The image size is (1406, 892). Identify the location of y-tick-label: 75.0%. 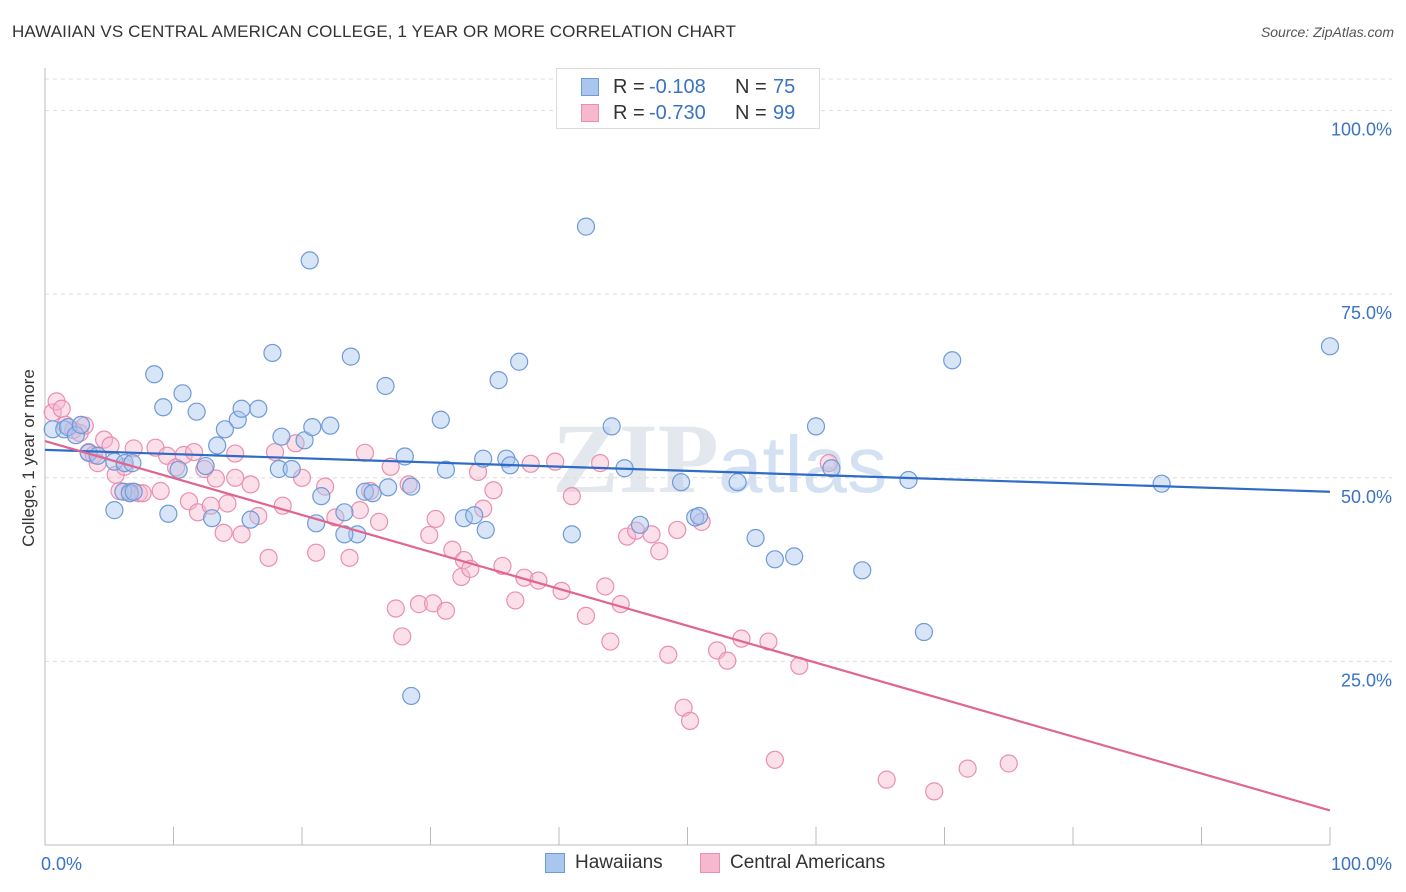
(1366, 313).